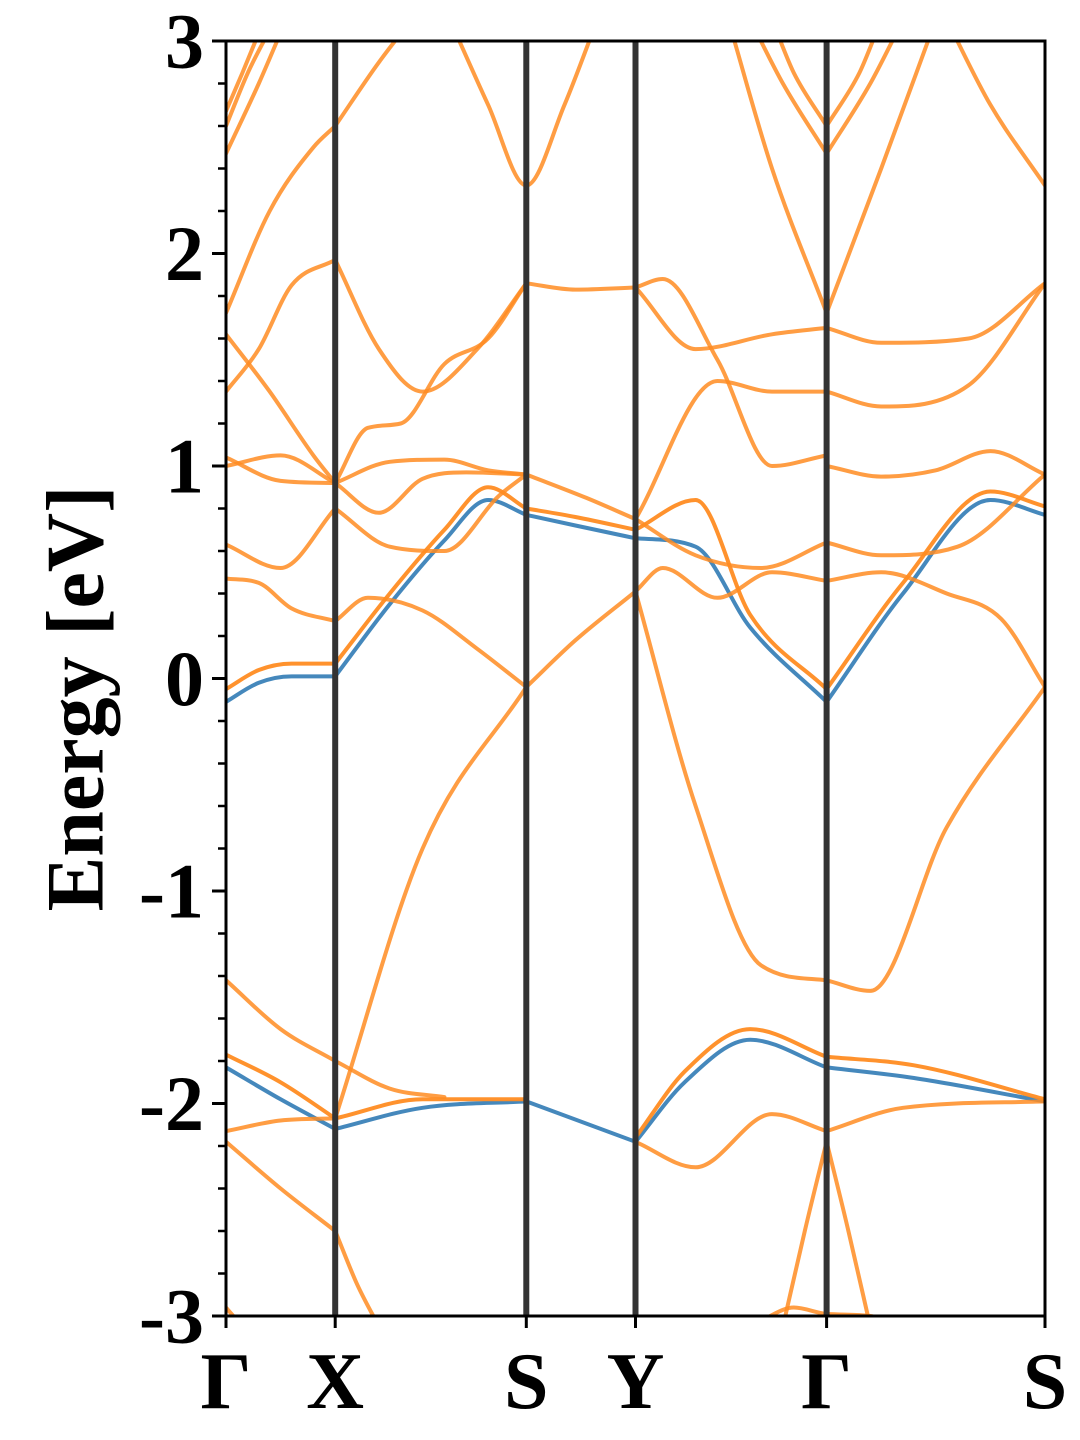  I want to click on y-axis-title: Energy [eV], so click(75, 699).